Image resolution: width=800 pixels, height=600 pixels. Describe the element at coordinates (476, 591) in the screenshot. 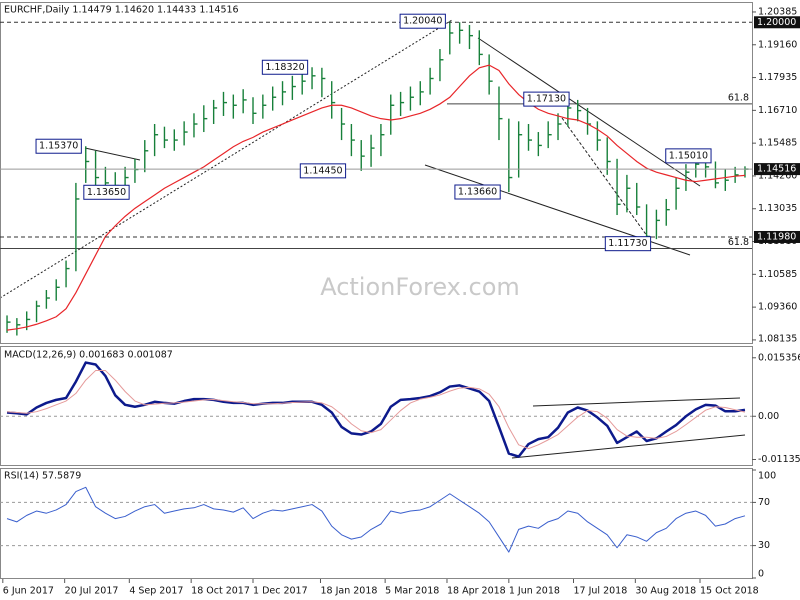

I see `x-tick-label: 18 Apr 2018` at that location.